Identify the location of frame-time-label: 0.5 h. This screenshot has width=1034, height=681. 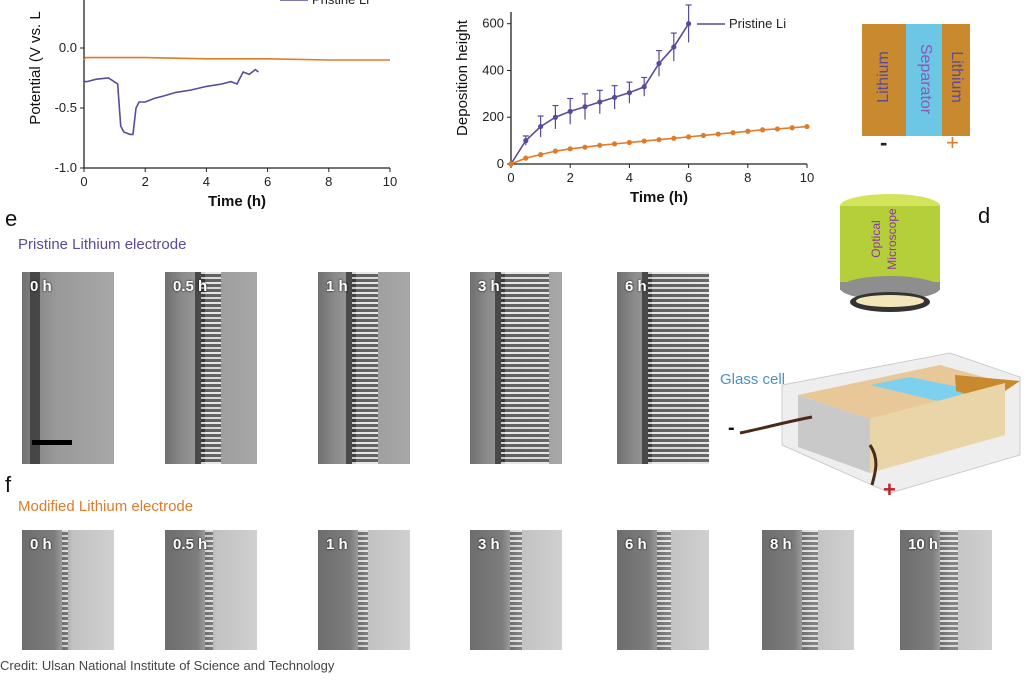
(190, 544).